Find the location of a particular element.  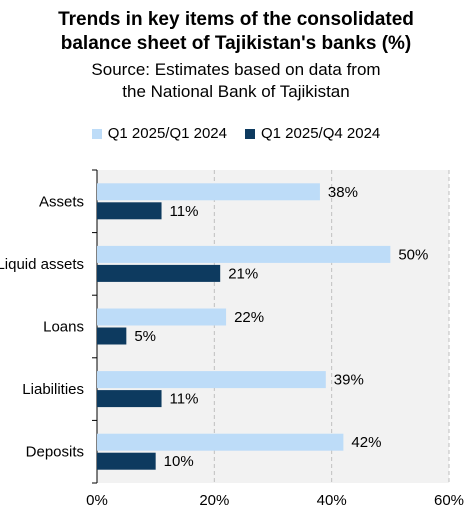

legend-label-series-2: Q1 2025/Q4 2024 is located at coordinates (321, 133).